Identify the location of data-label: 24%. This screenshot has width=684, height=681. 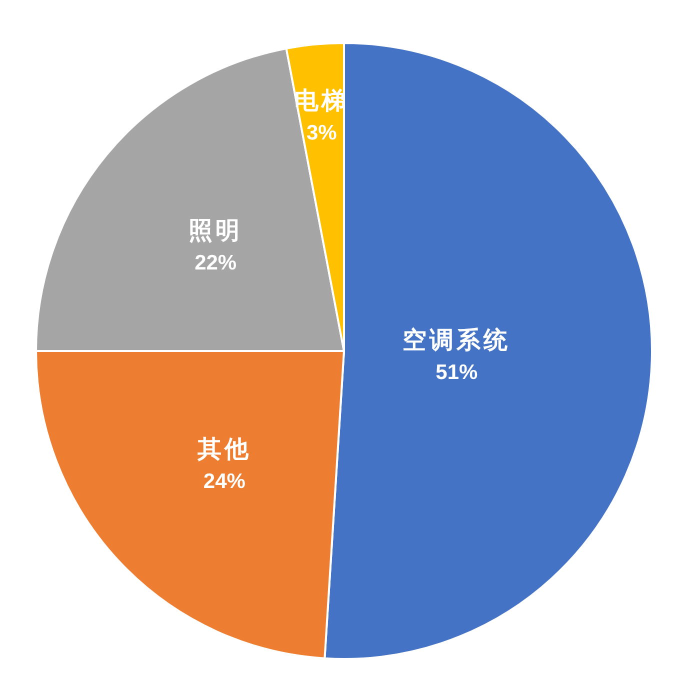
(224, 481).